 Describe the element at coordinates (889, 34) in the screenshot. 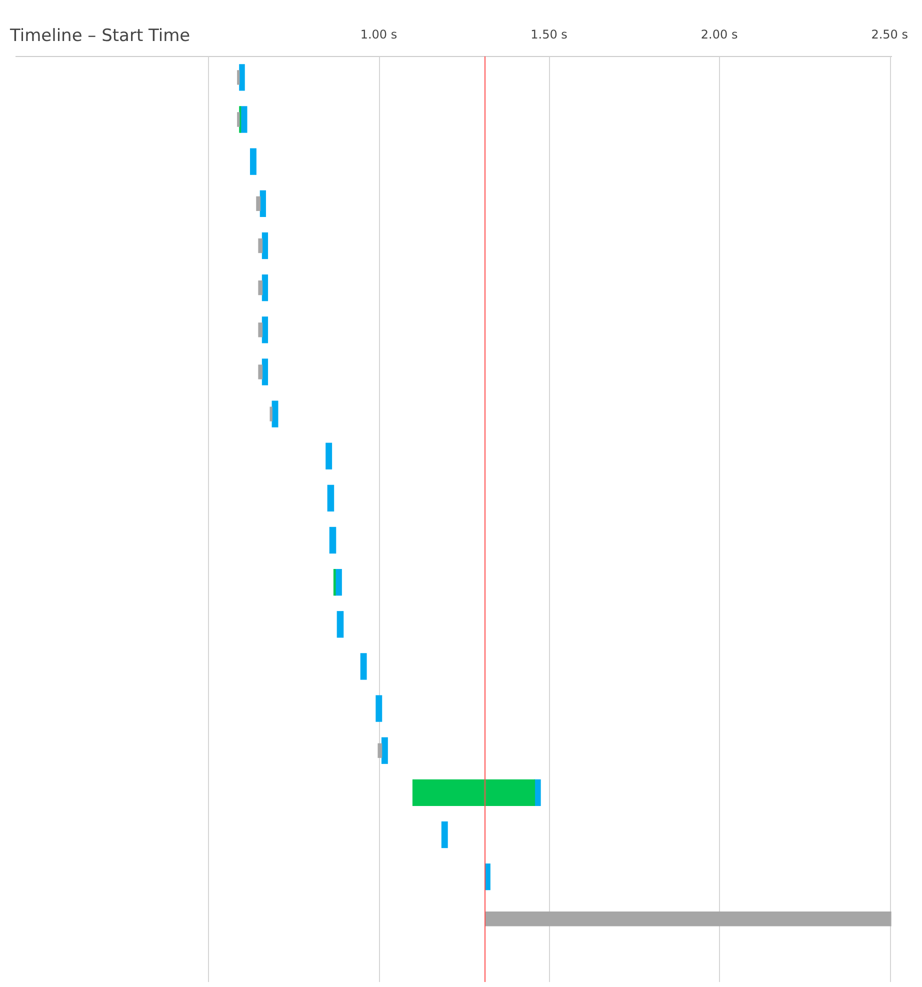

I see `x-tick-label: 2.50 s` at that location.